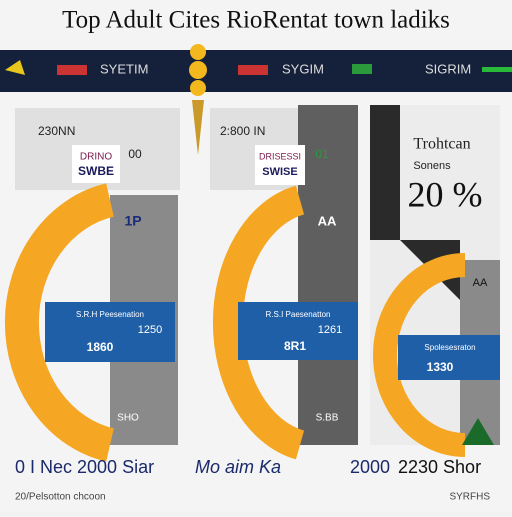  What do you see at coordinates (135, 154) in the screenshot?
I see `side-text: 00` at bounding box center [135, 154].